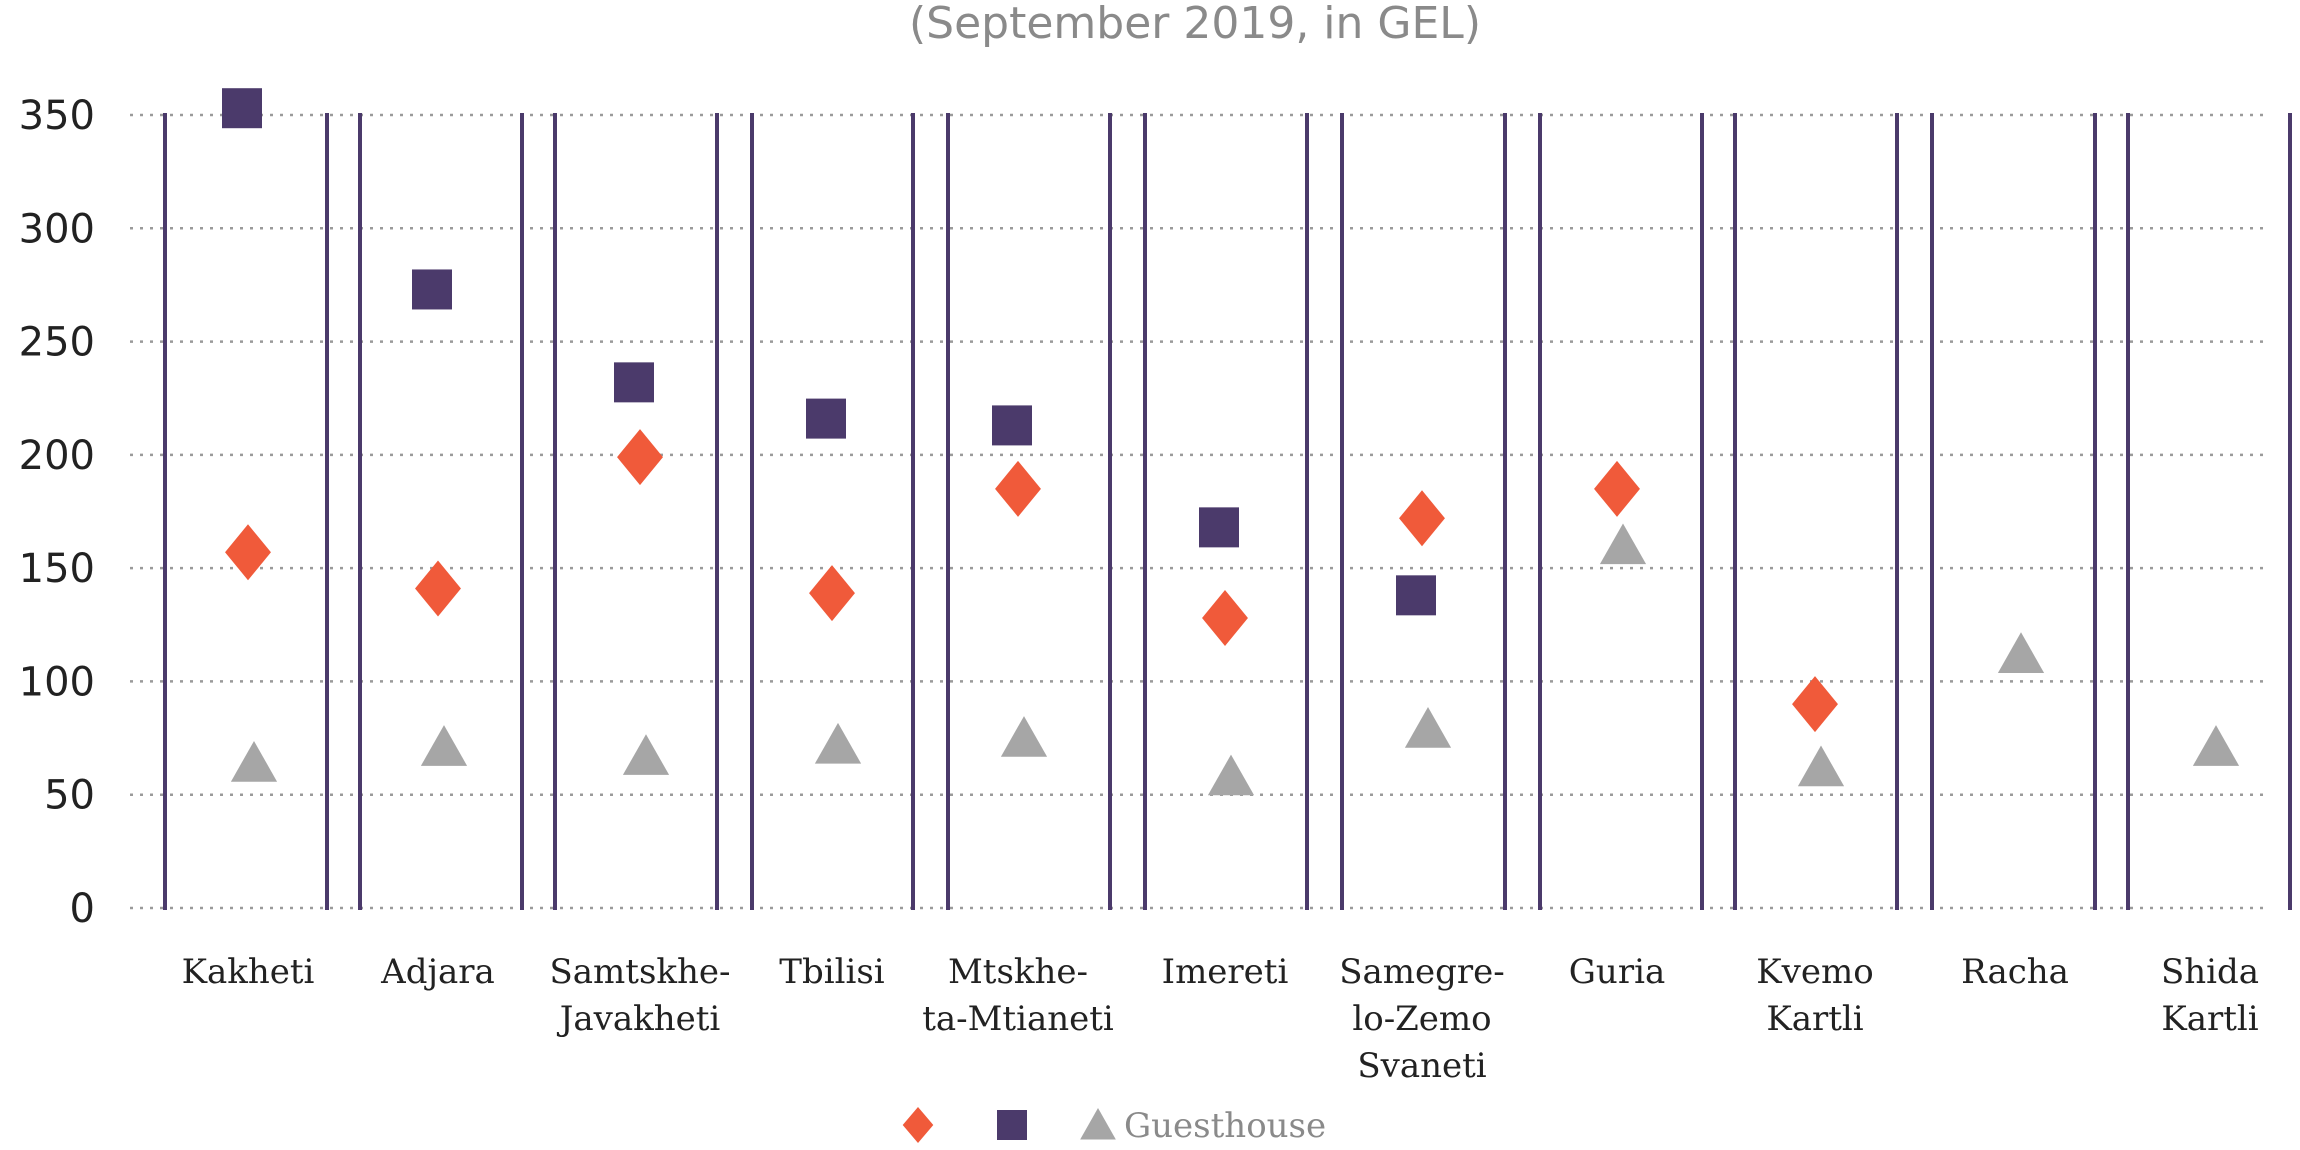 The height and width of the screenshot is (1150, 2300). What do you see at coordinates (69, 796) in the screenshot?
I see `y-tick-label: 50` at bounding box center [69, 796].